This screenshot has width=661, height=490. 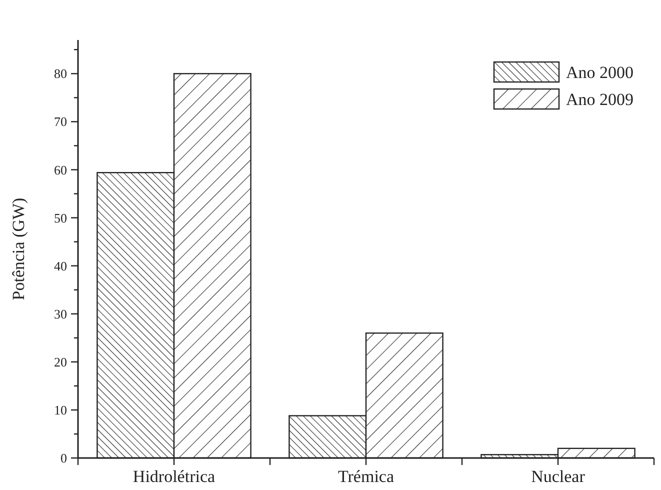 I want to click on y-tick-label: 50, so click(x=60, y=218).